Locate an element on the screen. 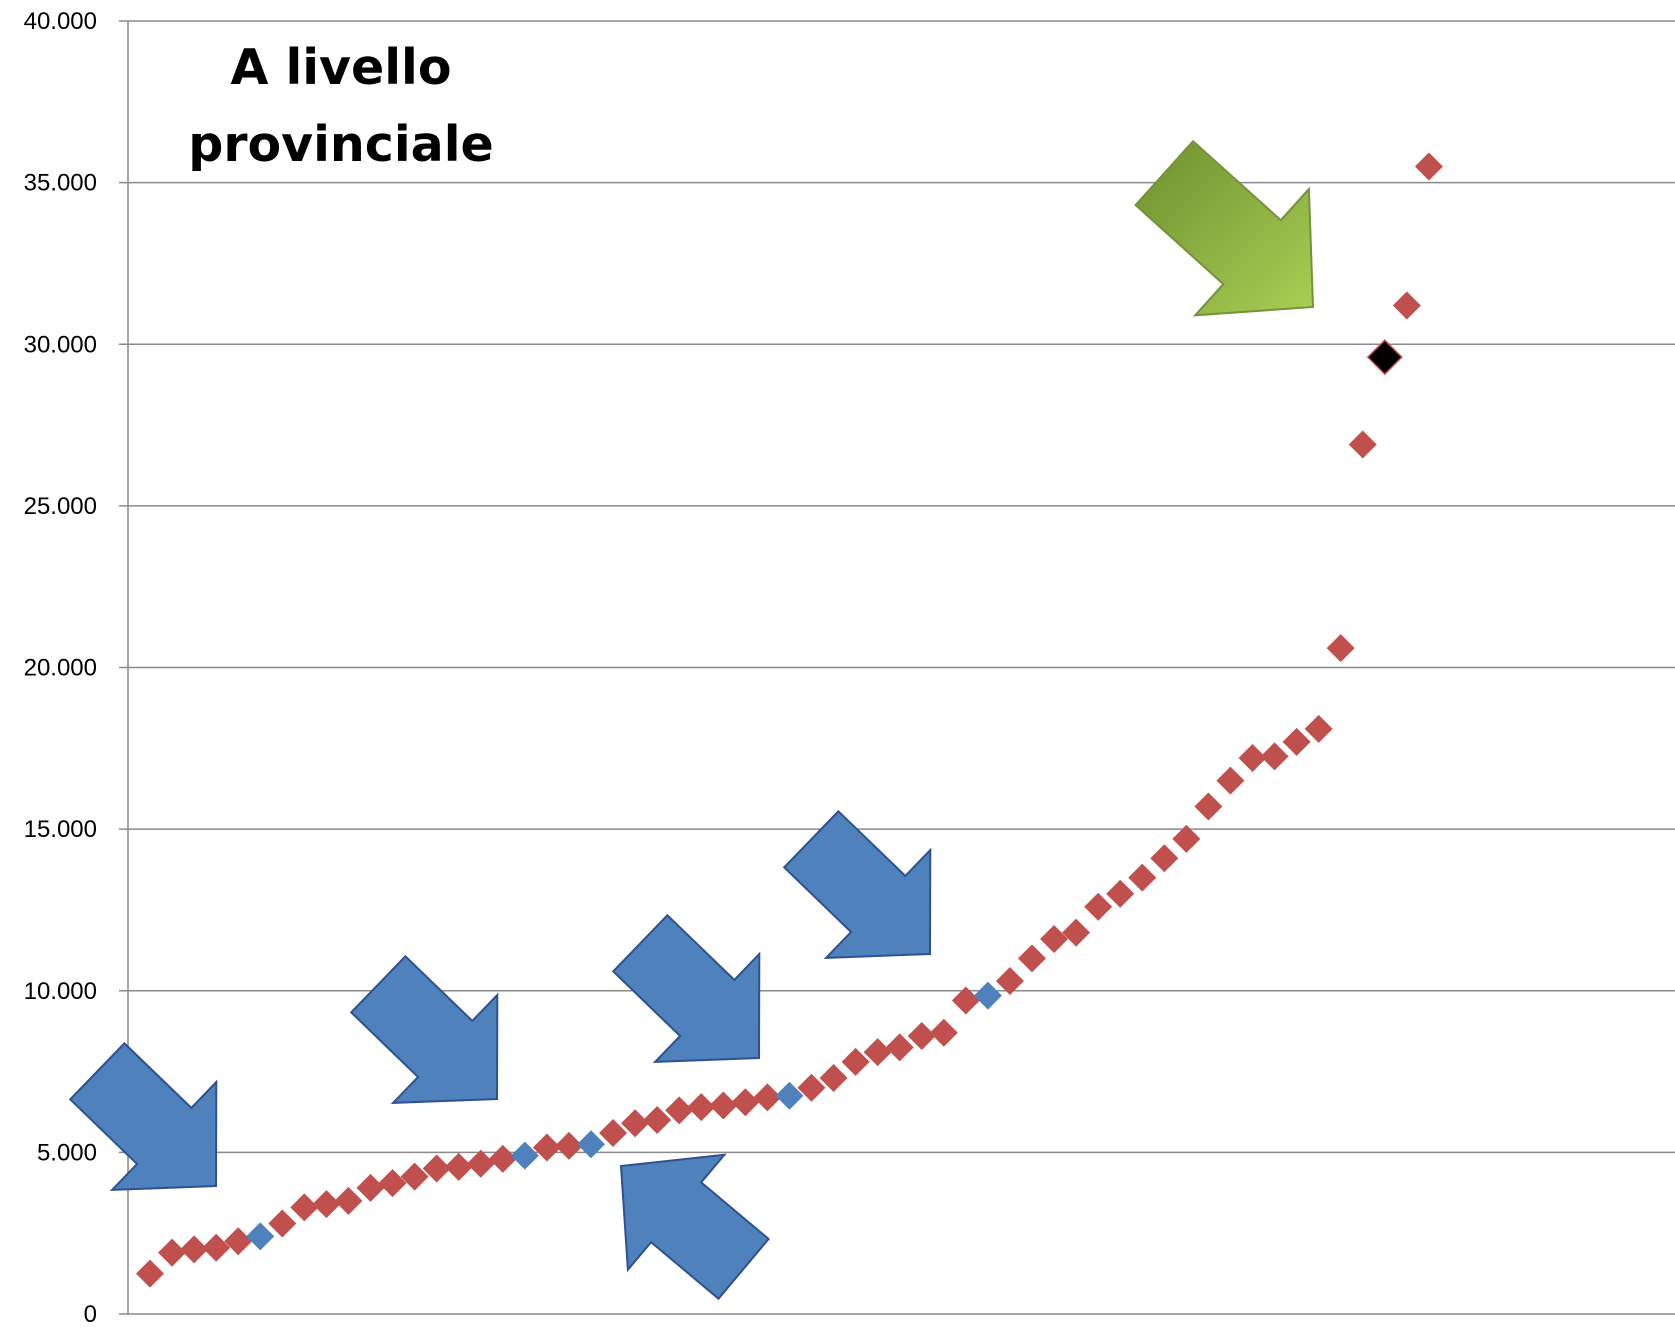 The image size is (1675, 1329). y-tick-label-4: 20.000 is located at coordinates (60, 668).